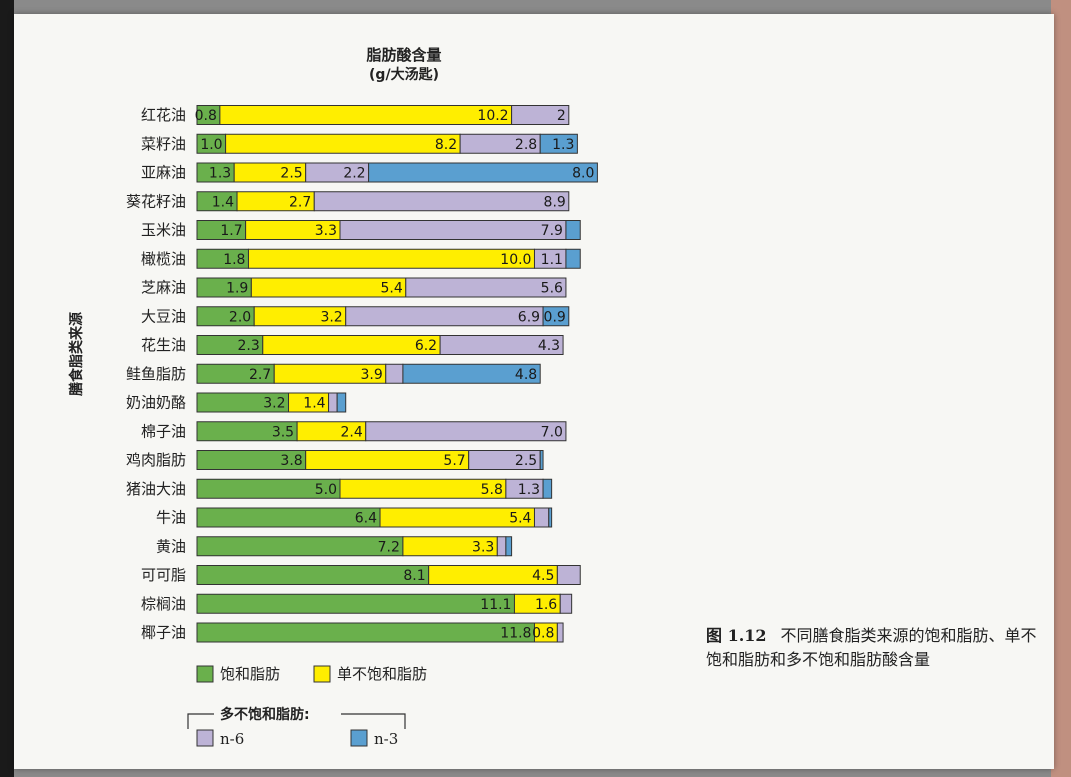  Describe the element at coordinates (552, 432) in the screenshot. I see `data-label: 7.0` at that location.